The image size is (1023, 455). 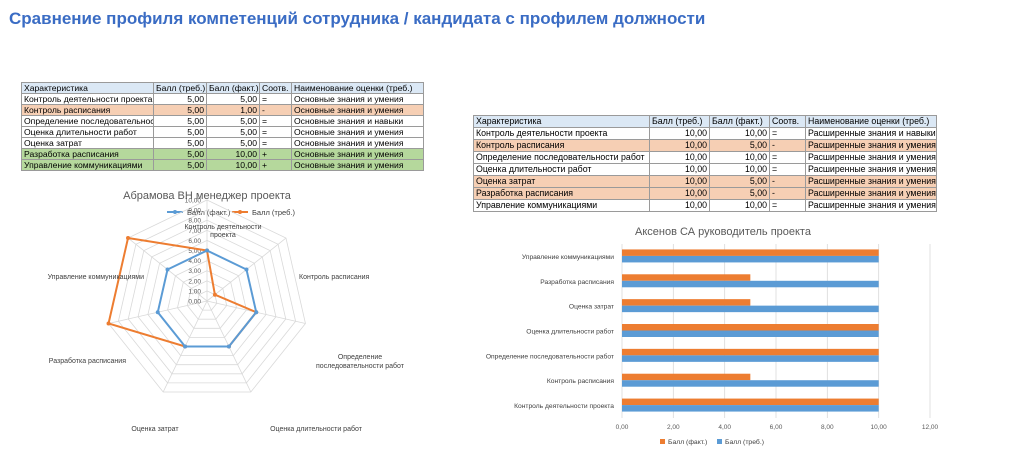 I want to click on competency-cell: Управление коммуникациями, so click(x=87, y=165).